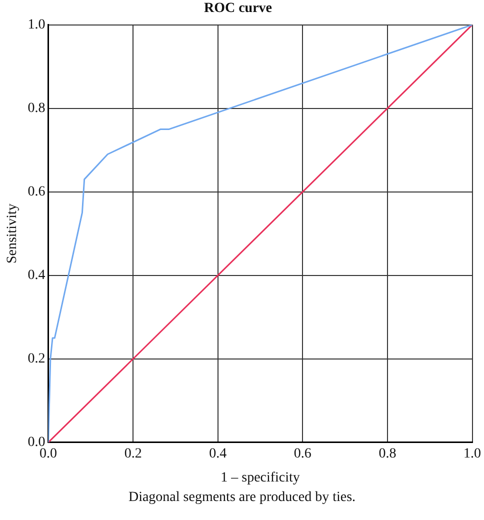 The height and width of the screenshot is (520, 484). I want to click on y-tick-label: 0.8, so click(37, 108).